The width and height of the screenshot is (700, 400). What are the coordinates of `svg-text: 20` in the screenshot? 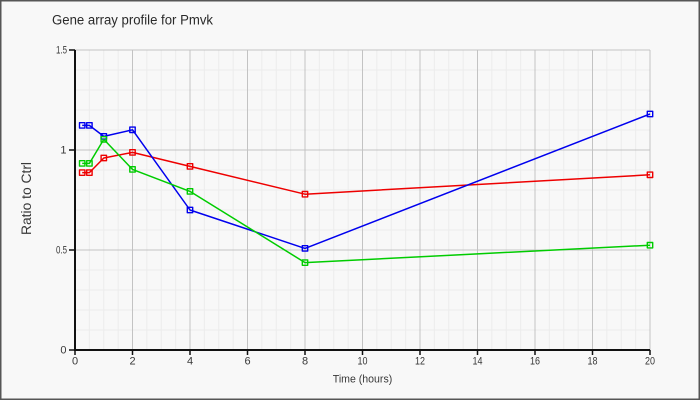 It's located at (650, 362).